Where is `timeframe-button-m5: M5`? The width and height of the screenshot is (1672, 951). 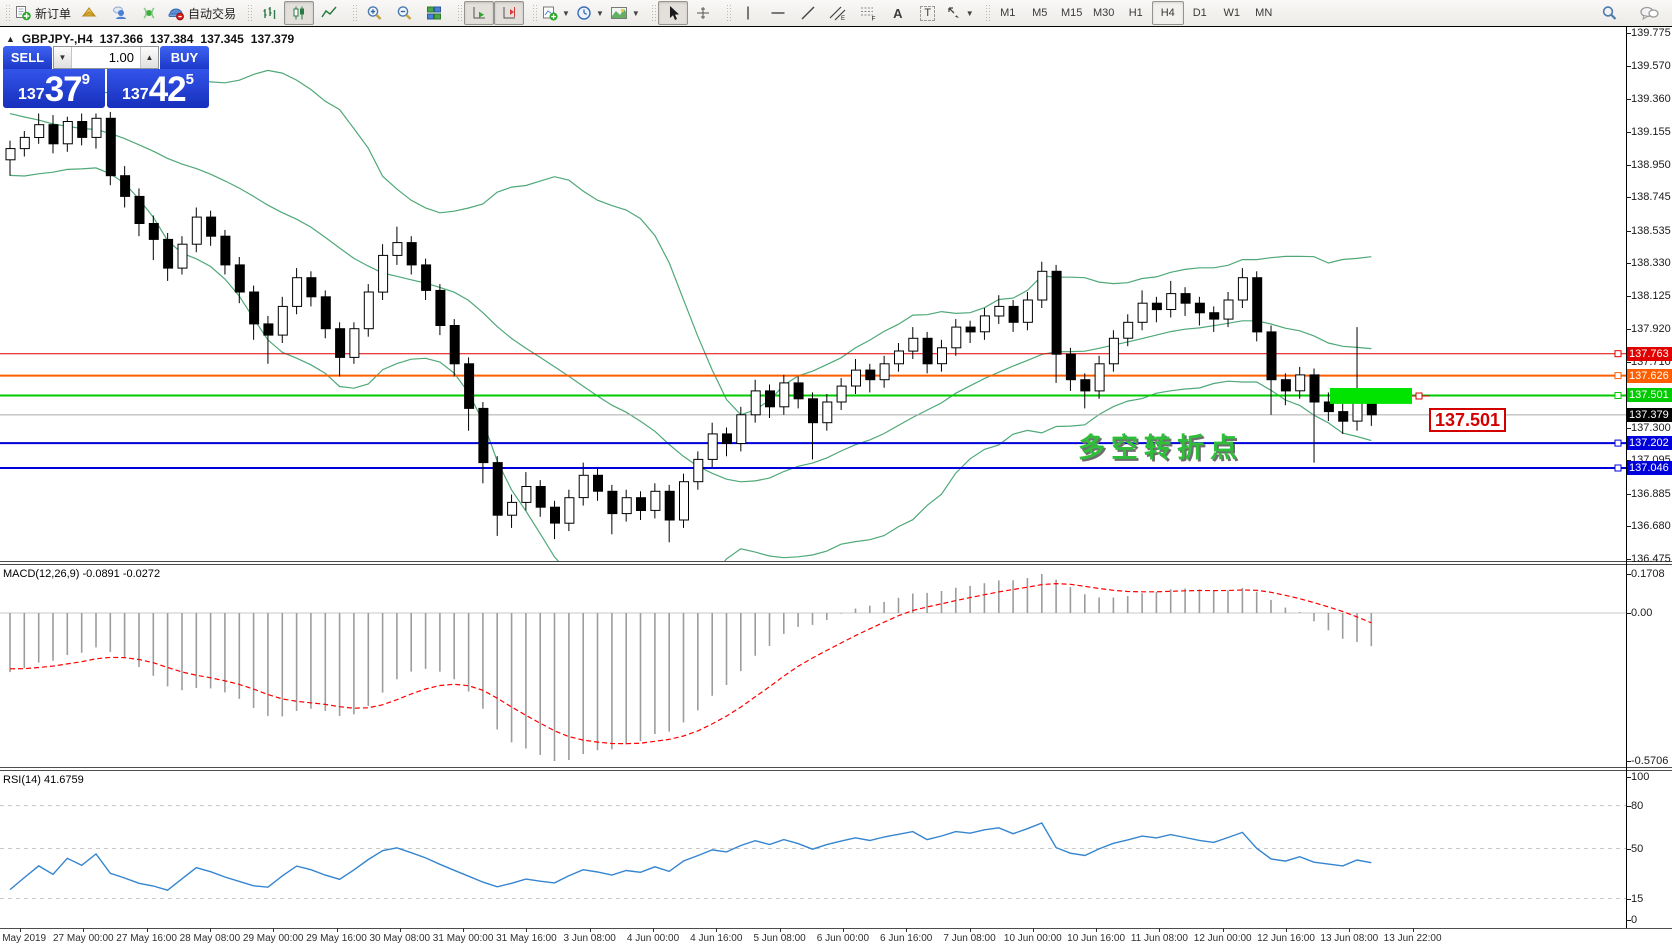 timeframe-button-m5: M5 is located at coordinates (1040, 13).